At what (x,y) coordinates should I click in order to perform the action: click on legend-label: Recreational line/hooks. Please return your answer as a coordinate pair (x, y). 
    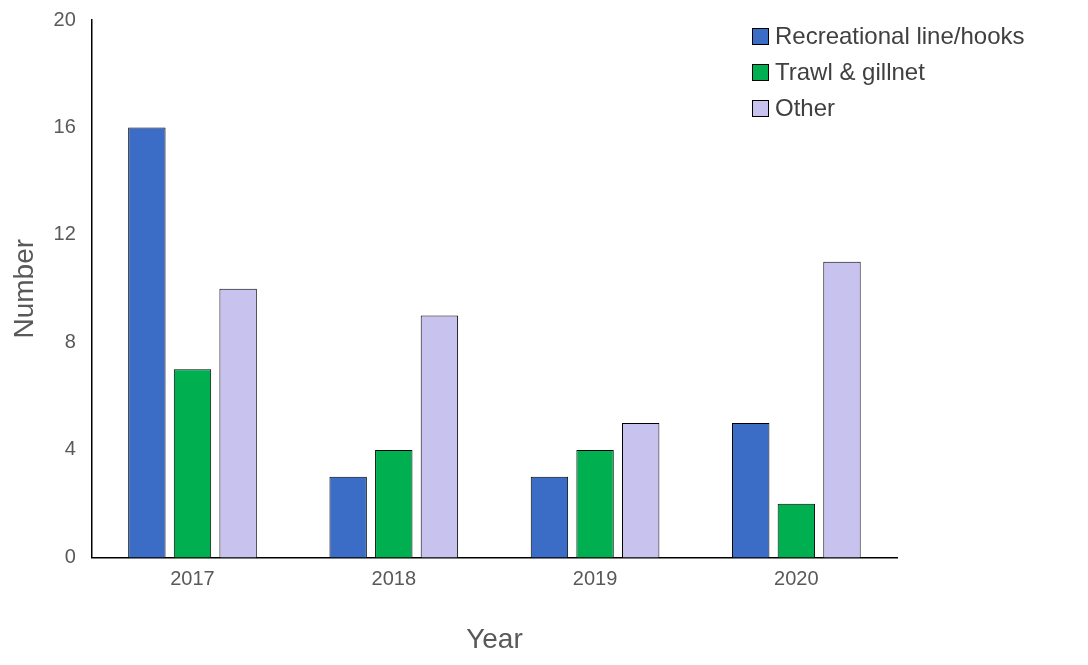
    Looking at the image, I should click on (900, 36).